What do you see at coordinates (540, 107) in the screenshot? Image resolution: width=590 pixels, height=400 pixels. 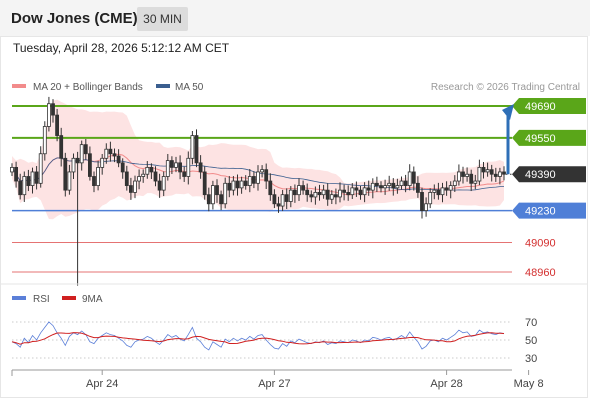 I see `level-label-49690: 49690` at bounding box center [540, 107].